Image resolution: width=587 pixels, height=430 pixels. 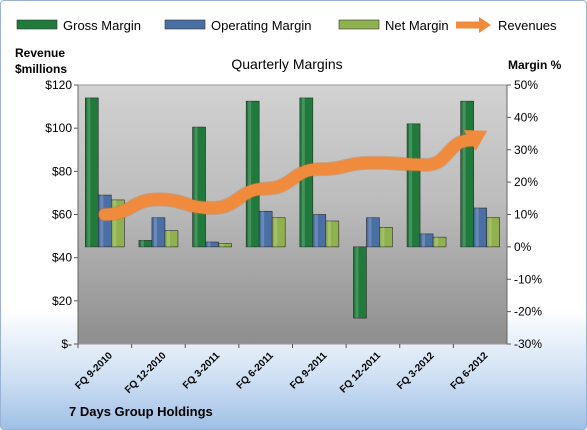 What do you see at coordinates (485, 25) in the screenshot?
I see `legend-arrowhead` at bounding box center [485, 25].